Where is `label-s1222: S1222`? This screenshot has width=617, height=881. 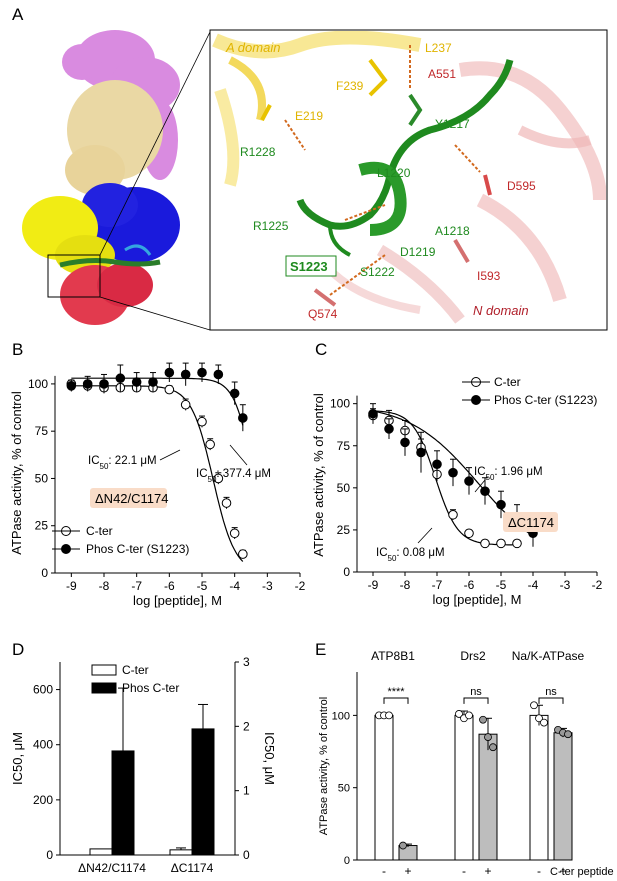 label-s1222: S1222 is located at coordinates (377, 272).